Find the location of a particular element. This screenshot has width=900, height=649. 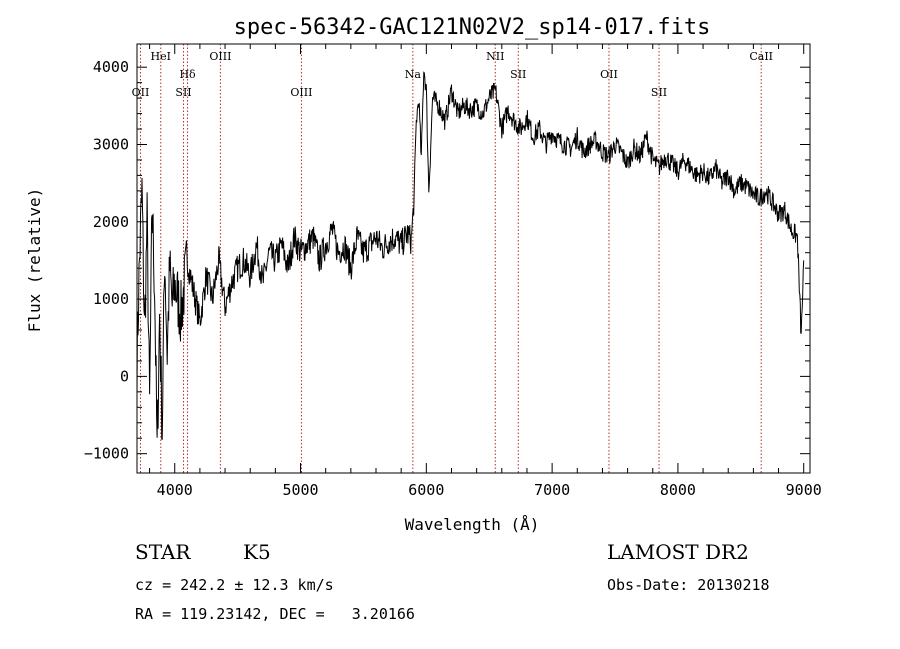

ra-dec: RA = 119.23142, DEC = 3.20166 is located at coordinates (275, 614).